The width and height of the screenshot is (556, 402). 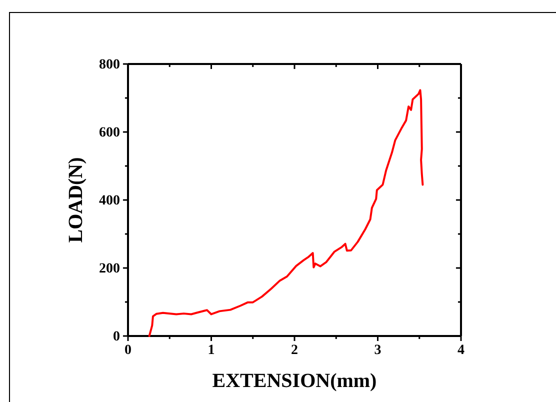 What do you see at coordinates (211, 350) in the screenshot?
I see `x-tick-label: 1` at bounding box center [211, 350].